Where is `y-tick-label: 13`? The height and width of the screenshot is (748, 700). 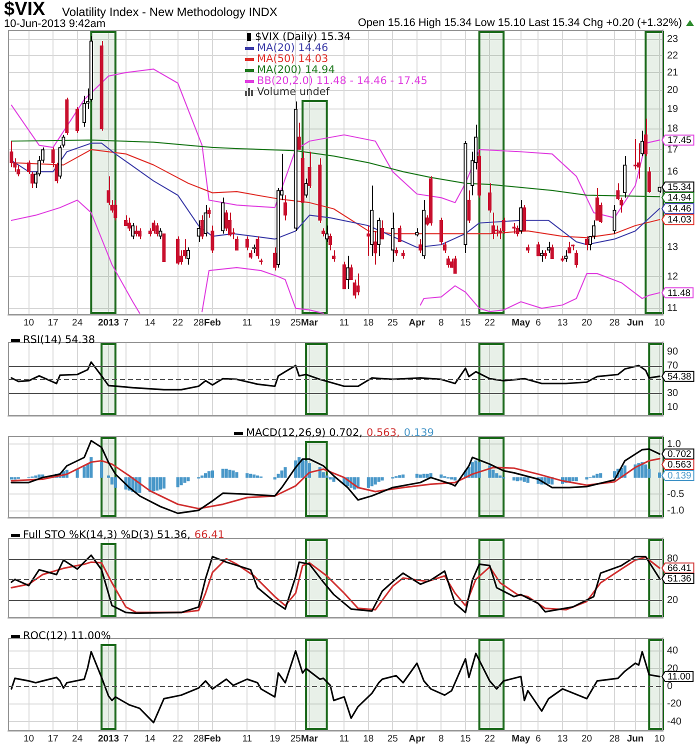 y-tick-label: 13 is located at coordinates (673, 248).